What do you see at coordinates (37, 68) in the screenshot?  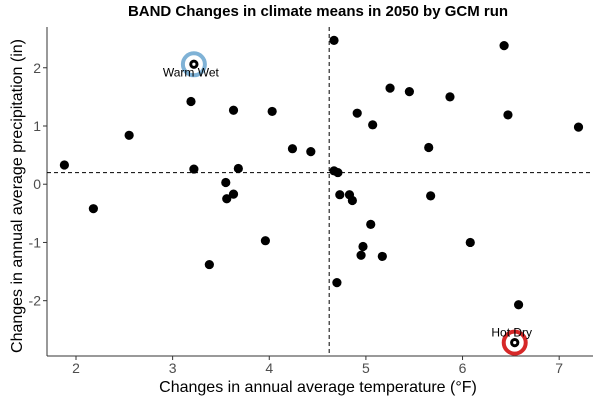 I see `y-tick-label: 2` at bounding box center [37, 68].